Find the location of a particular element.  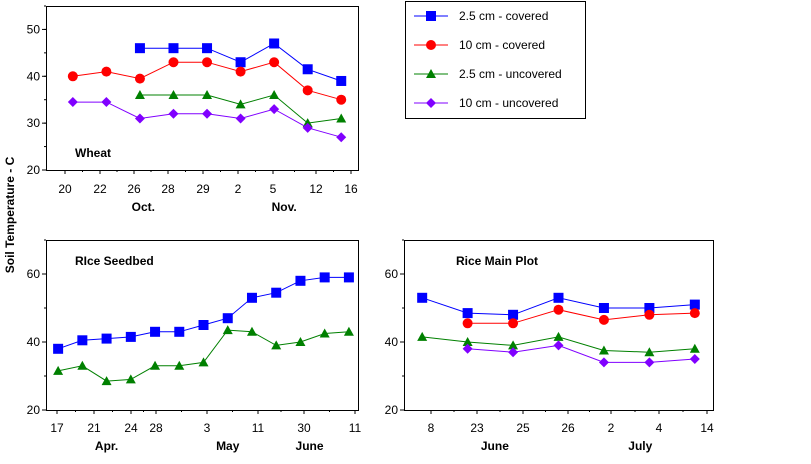

legend-entry: 2.5 cm - uncovered is located at coordinates (488, 74).